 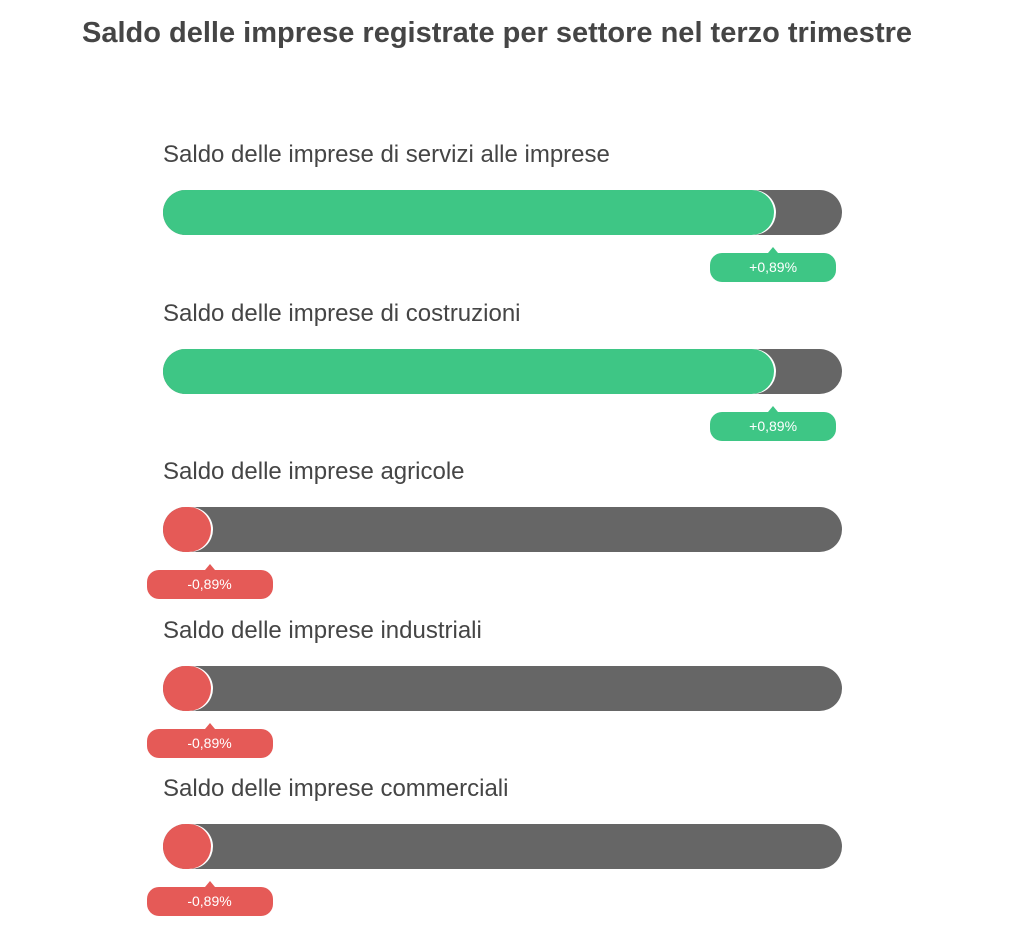 I want to click on bar-row: Saldo delle imprese industriali -0,89%, so click(x=494, y=699).